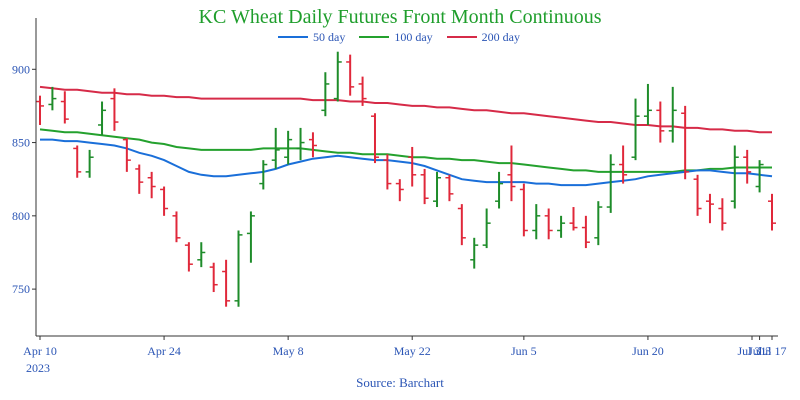 This screenshot has width=800, height=400. Describe the element at coordinates (500, 36) in the screenshot. I see `legend-label-200-day: 200 day` at that location.